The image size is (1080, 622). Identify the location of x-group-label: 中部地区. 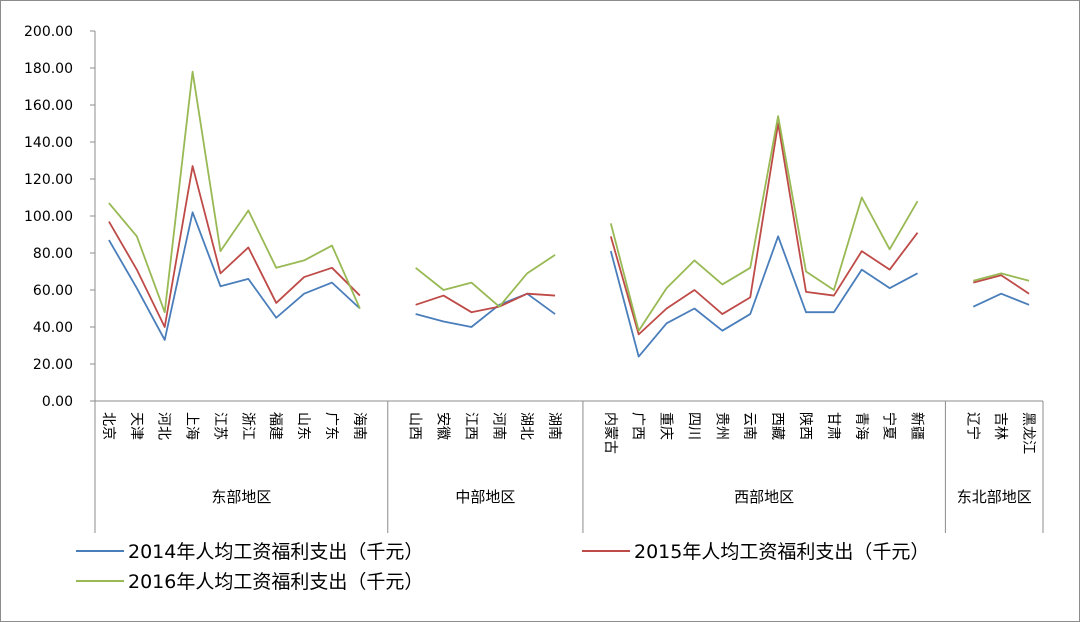
(485, 497).